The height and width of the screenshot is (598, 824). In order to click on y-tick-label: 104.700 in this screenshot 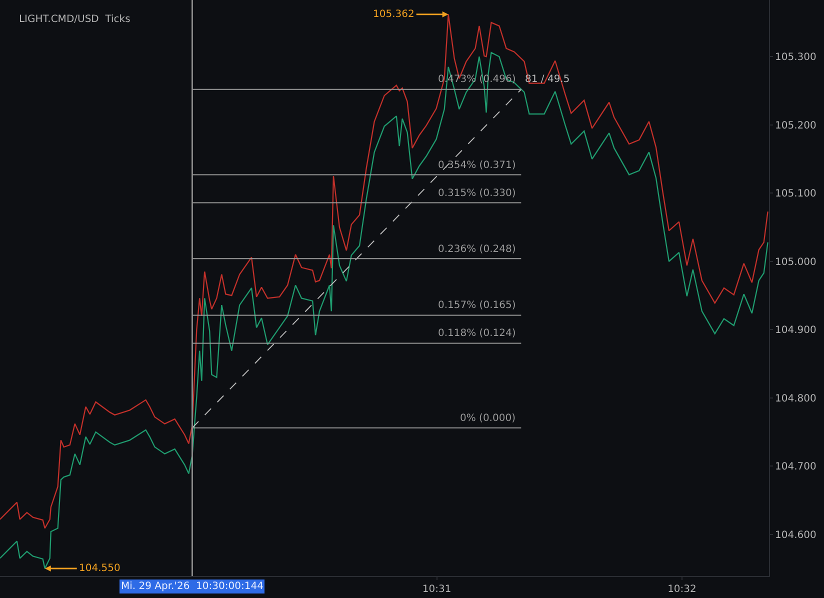, I will do `click(795, 467)`.